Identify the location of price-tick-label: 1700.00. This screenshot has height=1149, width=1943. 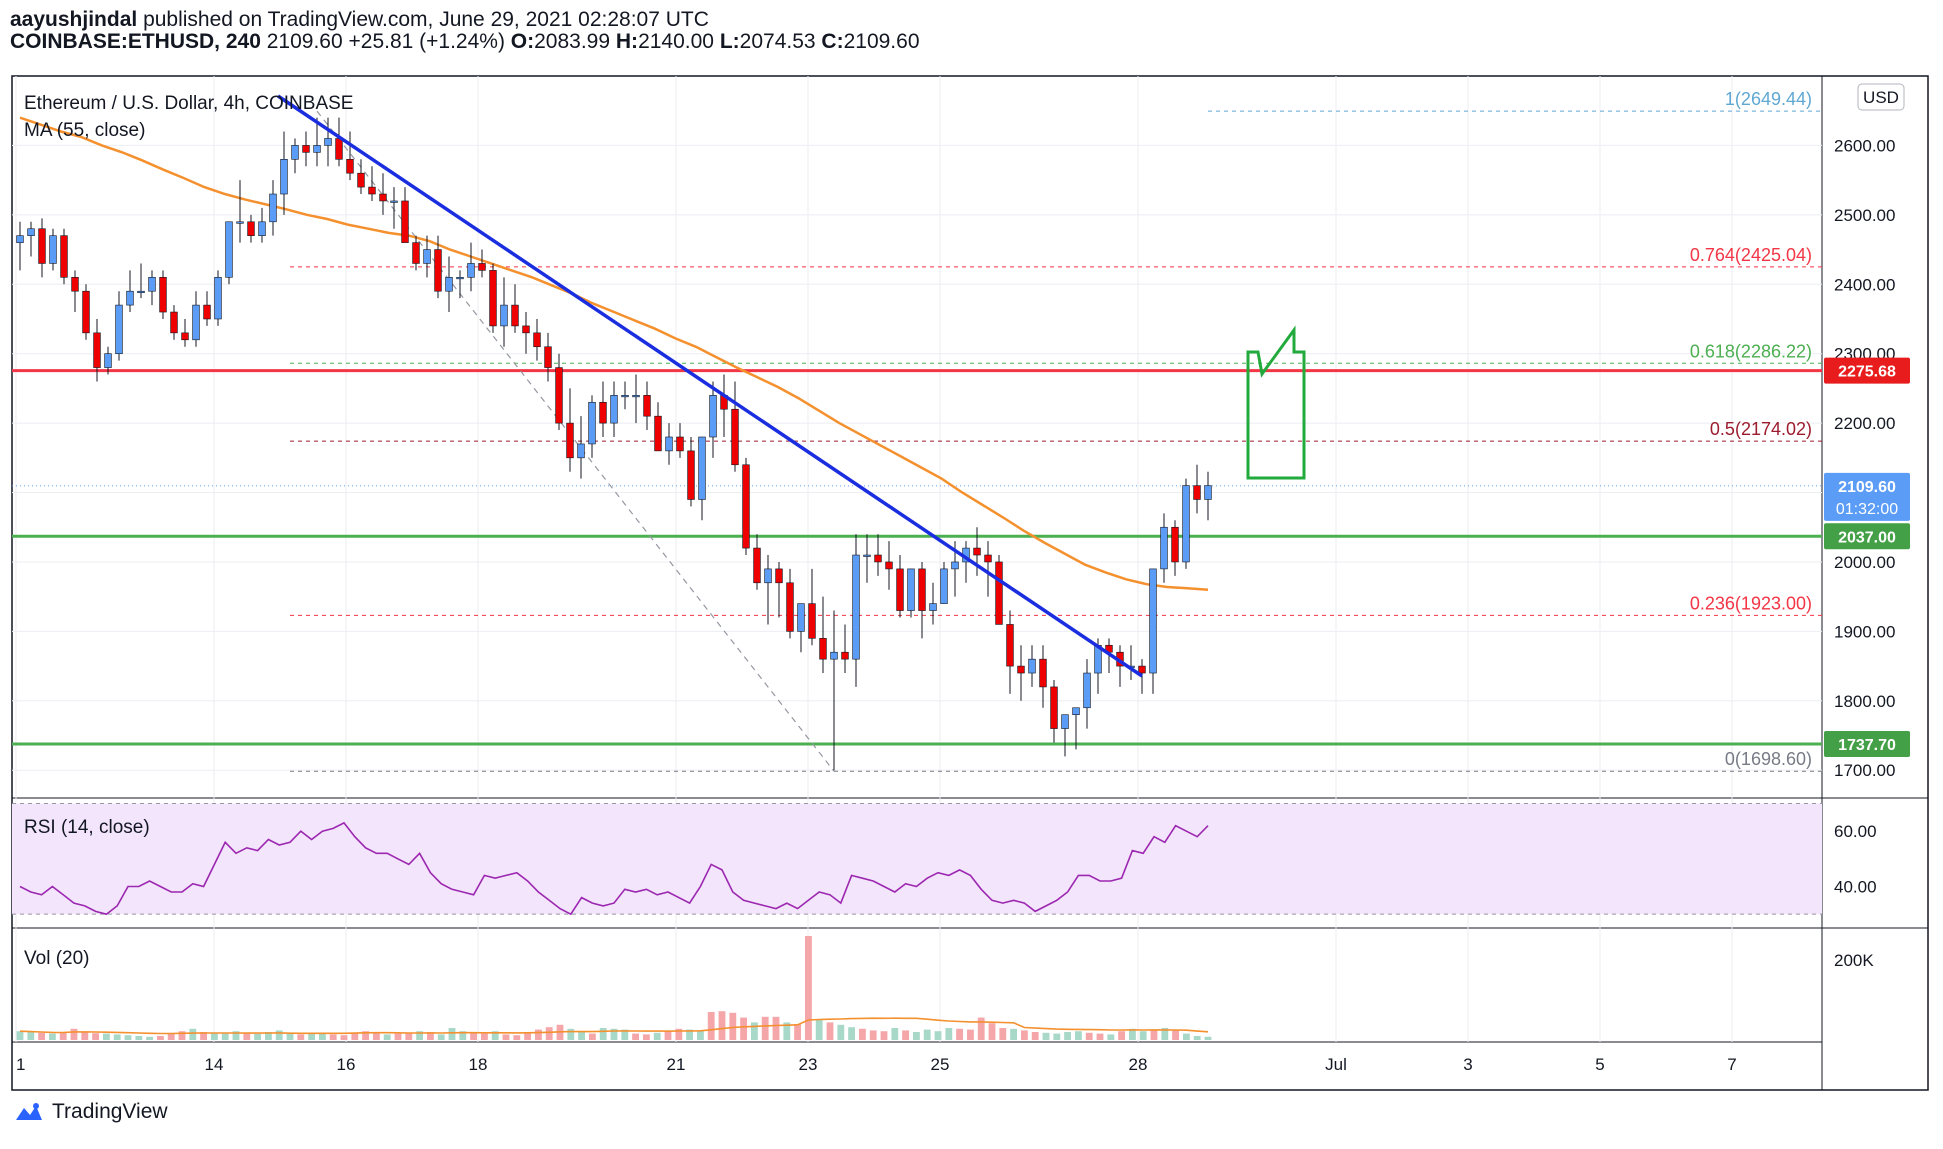
(1864, 770).